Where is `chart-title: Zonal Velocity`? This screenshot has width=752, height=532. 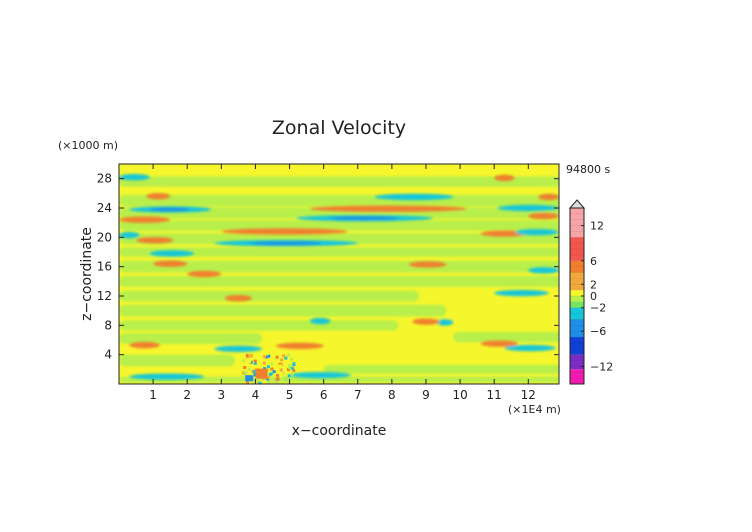 chart-title: Zonal Velocity is located at coordinates (339, 128).